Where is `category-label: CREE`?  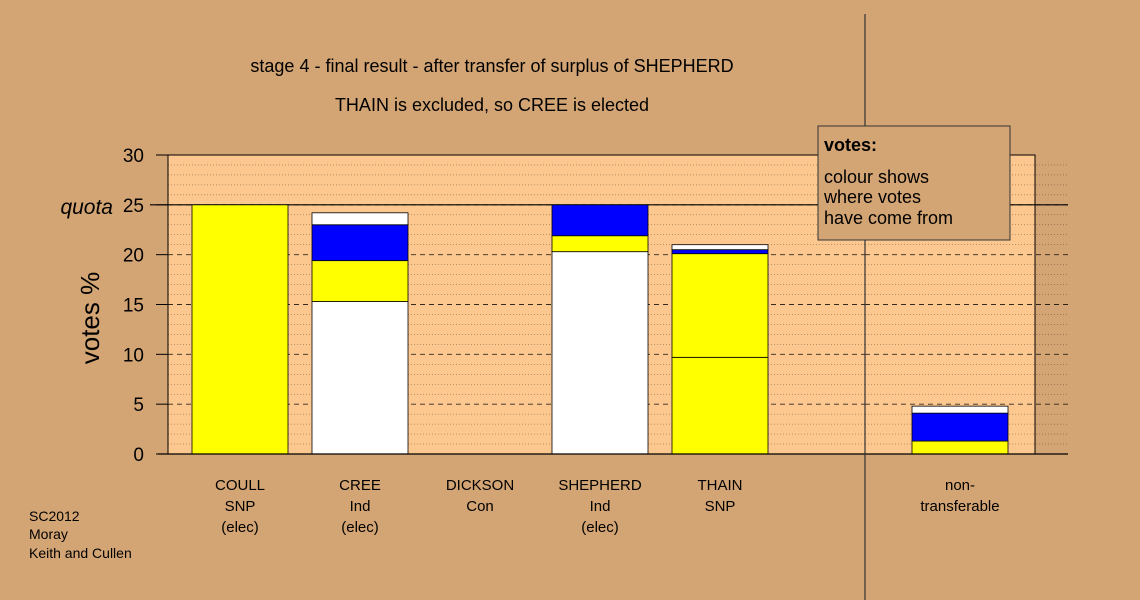 category-label: CREE is located at coordinates (360, 485).